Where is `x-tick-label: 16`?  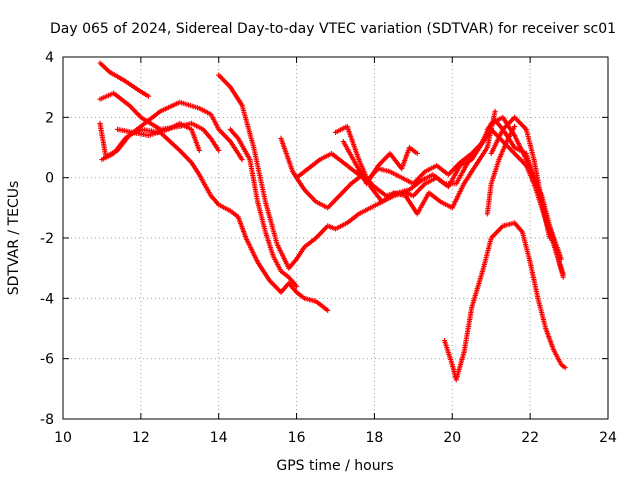 x-tick-label: 16 is located at coordinates (297, 438).